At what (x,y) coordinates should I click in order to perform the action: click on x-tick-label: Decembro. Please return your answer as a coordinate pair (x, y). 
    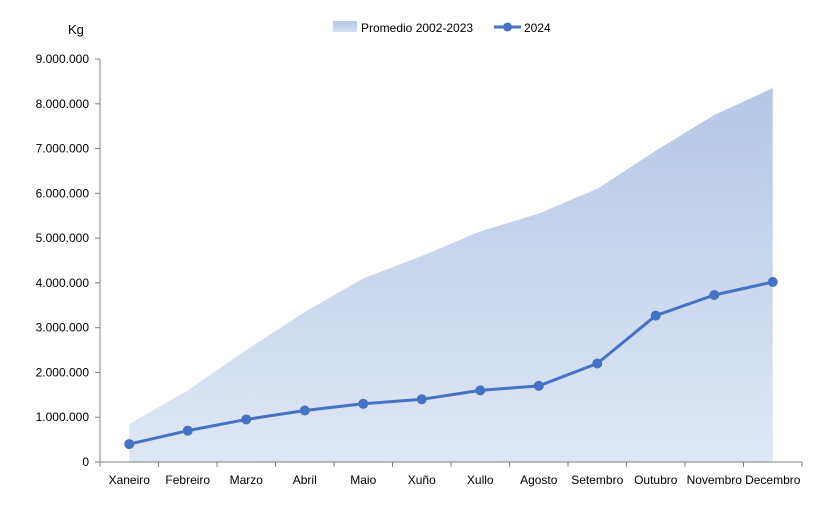
    Looking at the image, I should click on (773, 480).